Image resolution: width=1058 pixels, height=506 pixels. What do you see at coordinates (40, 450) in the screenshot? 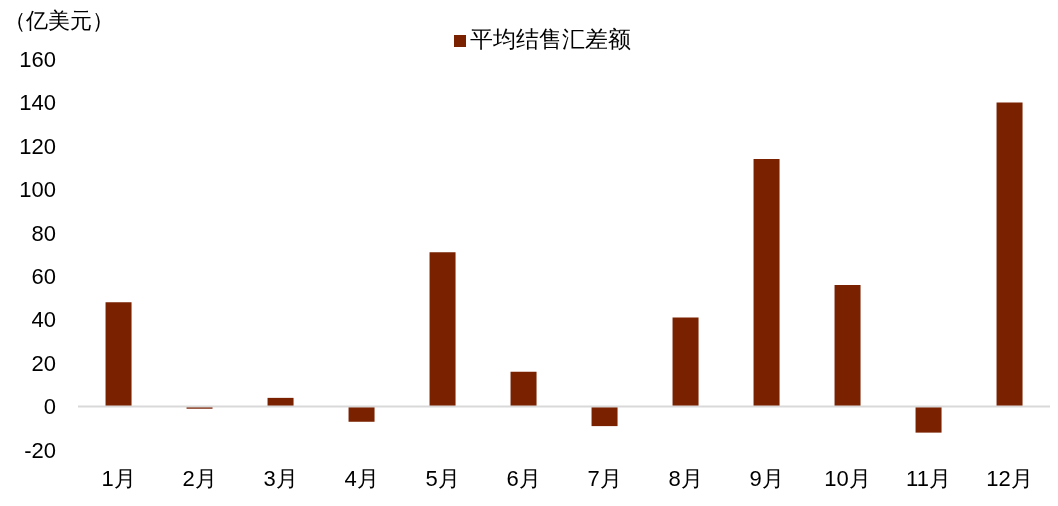
I see `y-tick-label: -20` at bounding box center [40, 450].